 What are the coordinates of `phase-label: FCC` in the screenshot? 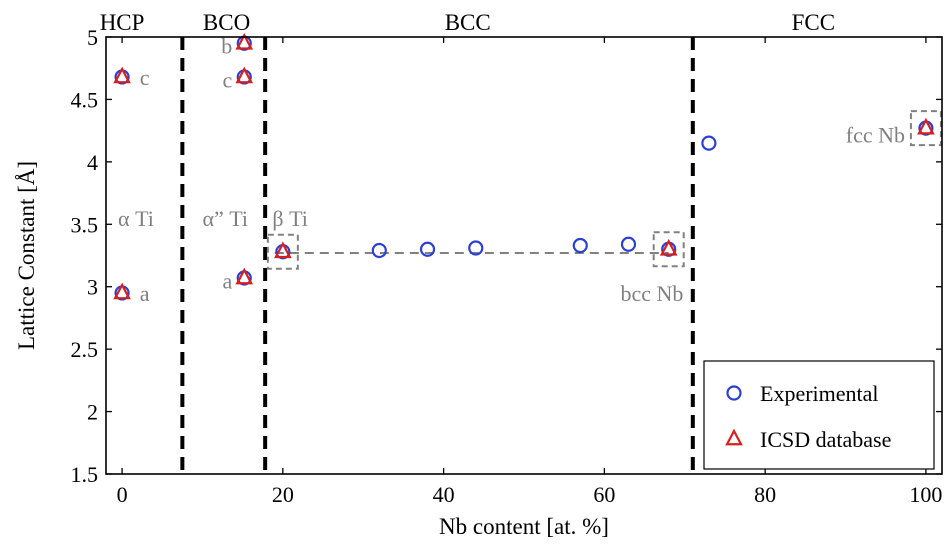 It's located at (813, 22).